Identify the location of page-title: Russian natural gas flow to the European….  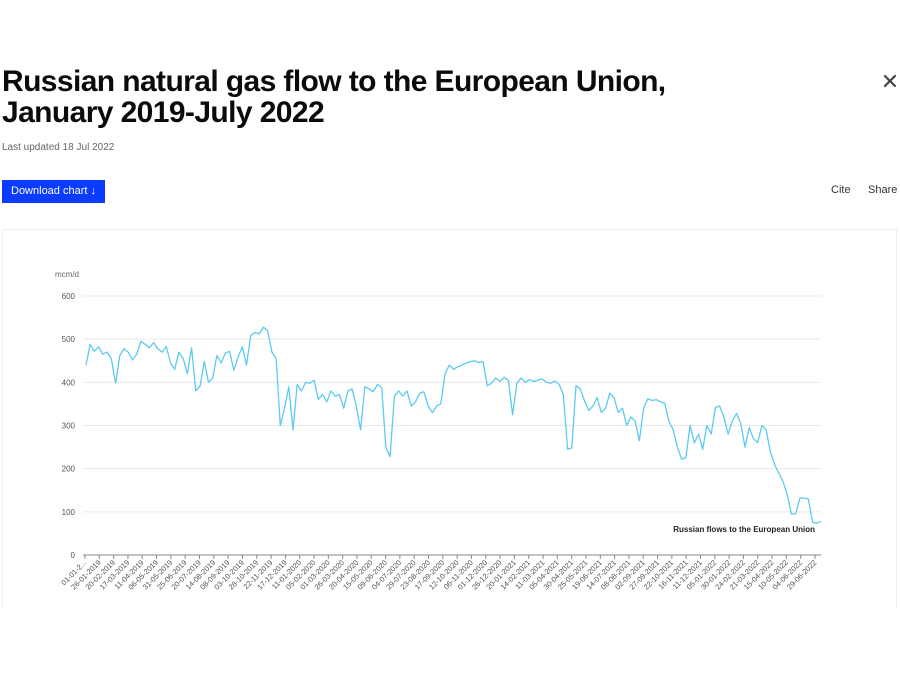
(334, 97).